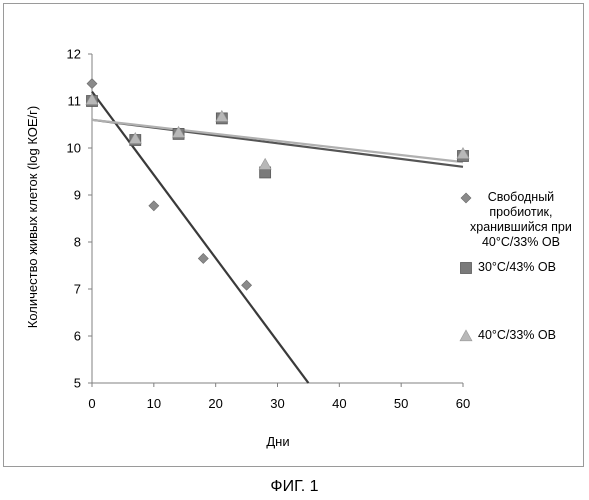 Image resolution: width=589 pixels, height=500 pixels. Describe the element at coordinates (521, 197) in the screenshot. I see `legend-label-line: Свободный` at that location.